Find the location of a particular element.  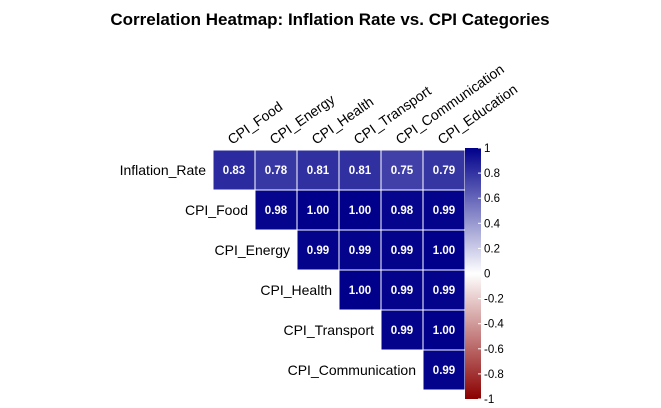

cell-value-label: 0.79 is located at coordinates (444, 171).